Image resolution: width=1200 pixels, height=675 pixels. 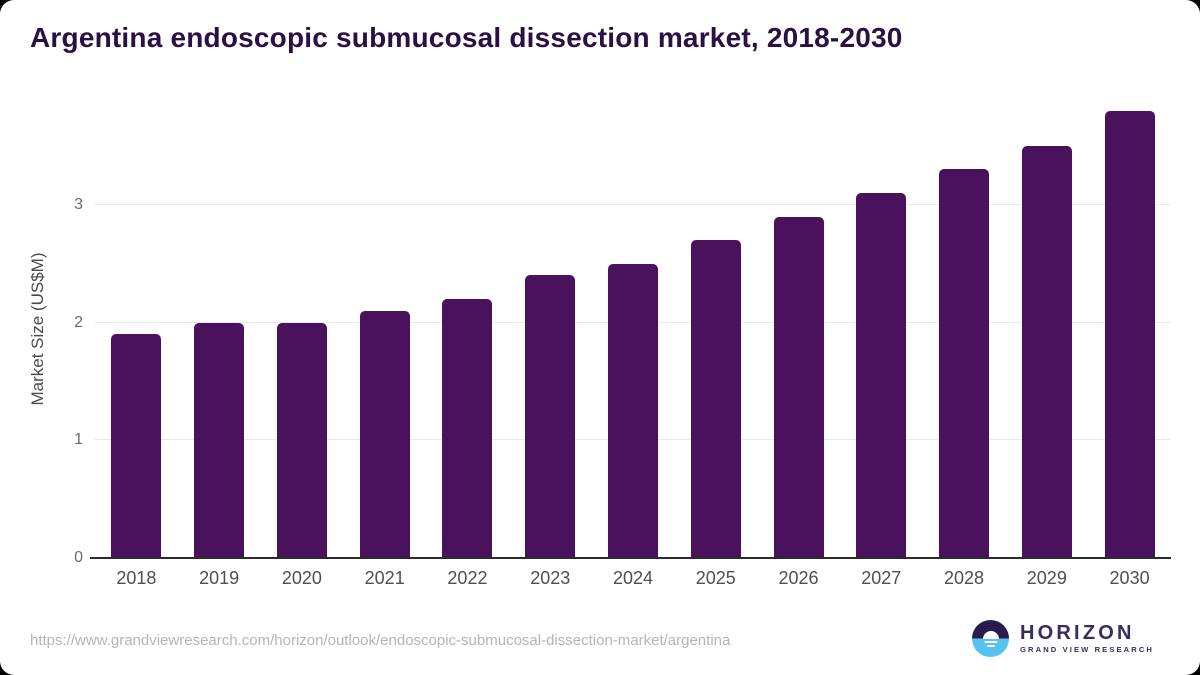 What do you see at coordinates (1077, 633) in the screenshot?
I see `logo-title: HORIZON` at bounding box center [1077, 633].